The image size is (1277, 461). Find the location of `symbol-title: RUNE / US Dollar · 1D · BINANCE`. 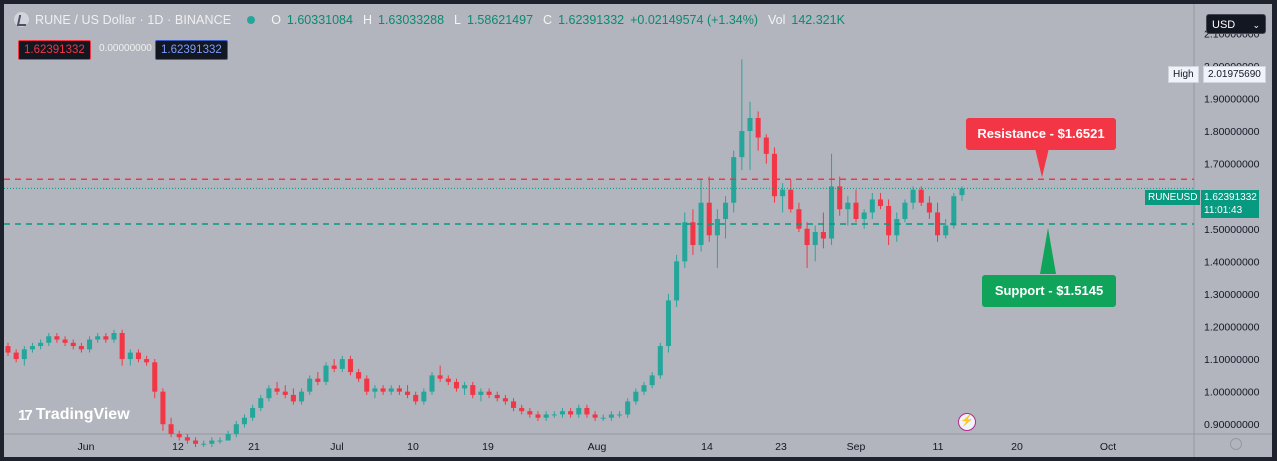

symbol-title: RUNE / US Dollar · 1D · BINANCE is located at coordinates (133, 19).